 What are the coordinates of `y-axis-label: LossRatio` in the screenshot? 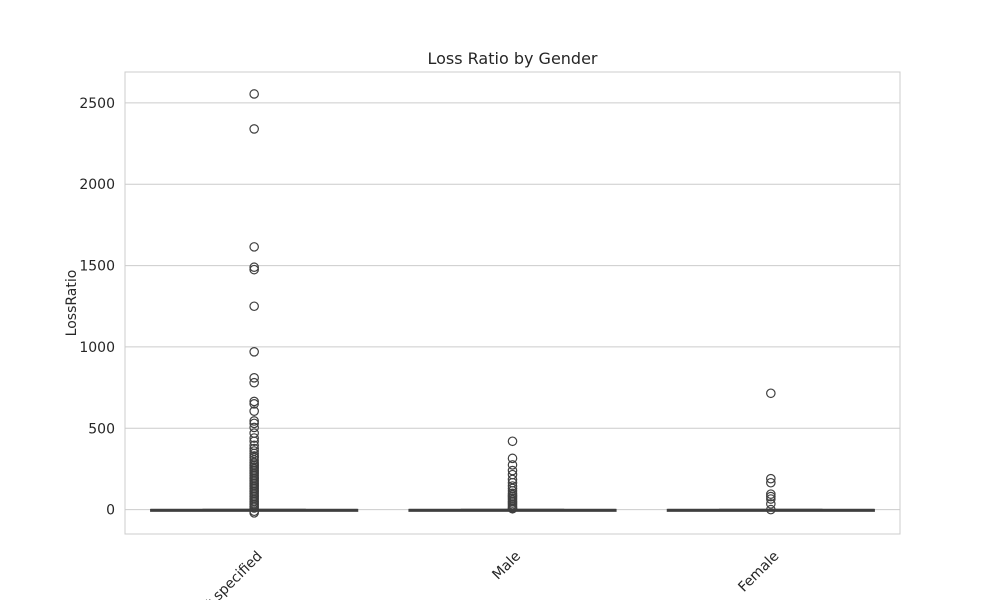 It's located at (72, 303).